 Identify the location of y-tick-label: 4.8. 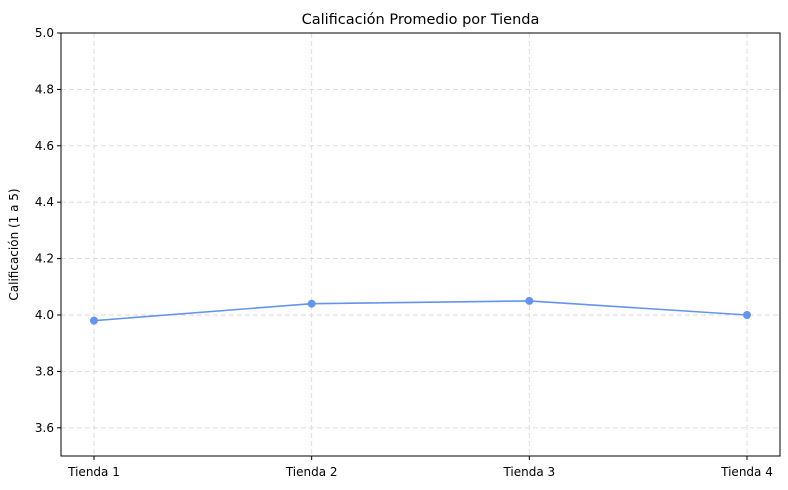
(44, 89).